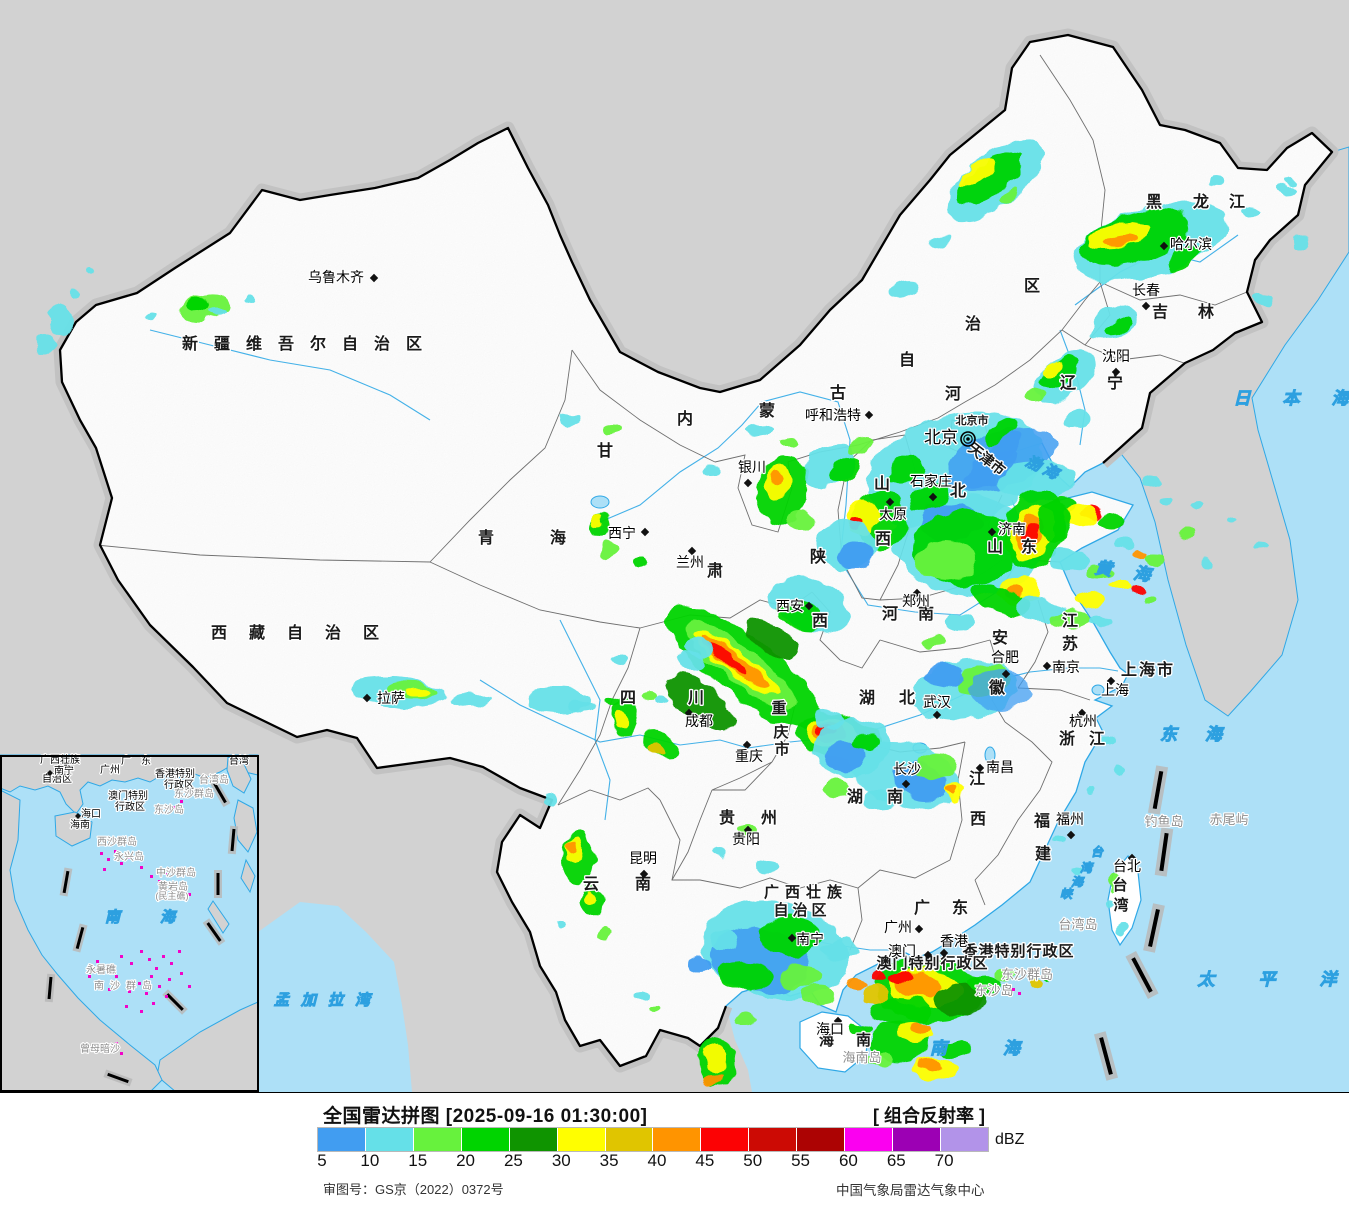  Describe the element at coordinates (513, 1160) in the screenshot. I see `legend-tick-25: 25` at that location.